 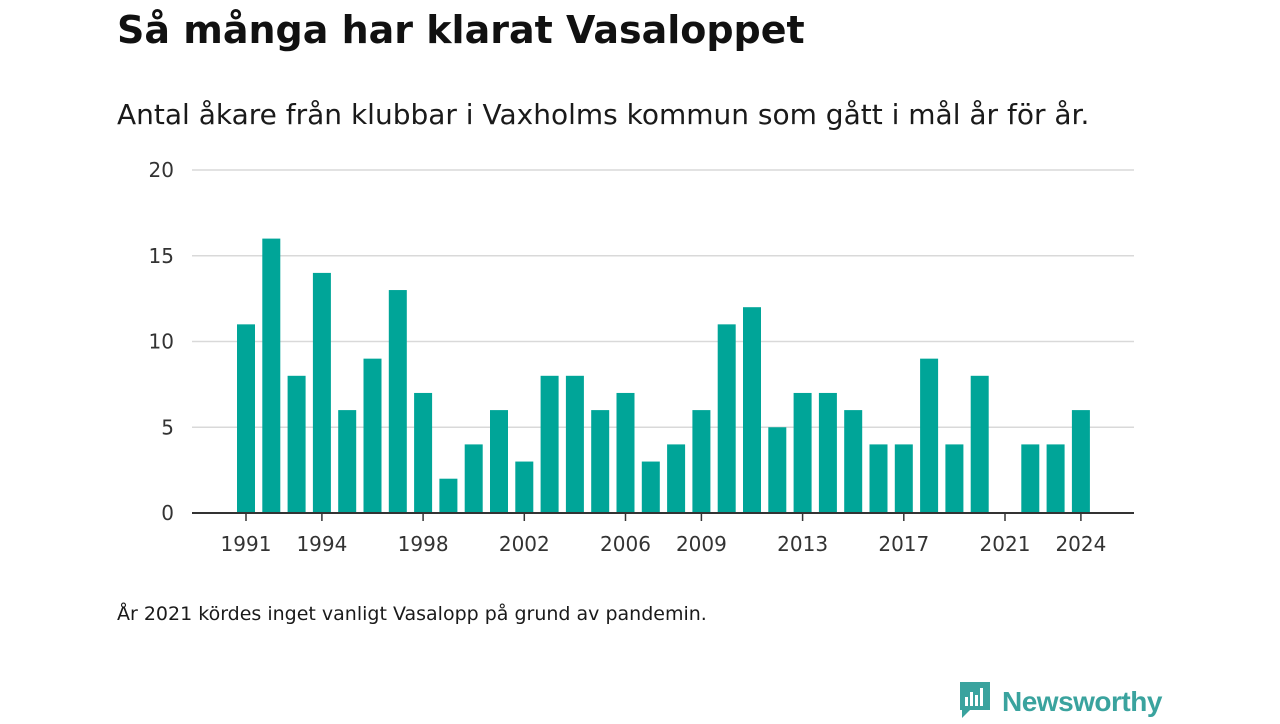 I want to click on x-tick-label: 2013, so click(x=802, y=544).